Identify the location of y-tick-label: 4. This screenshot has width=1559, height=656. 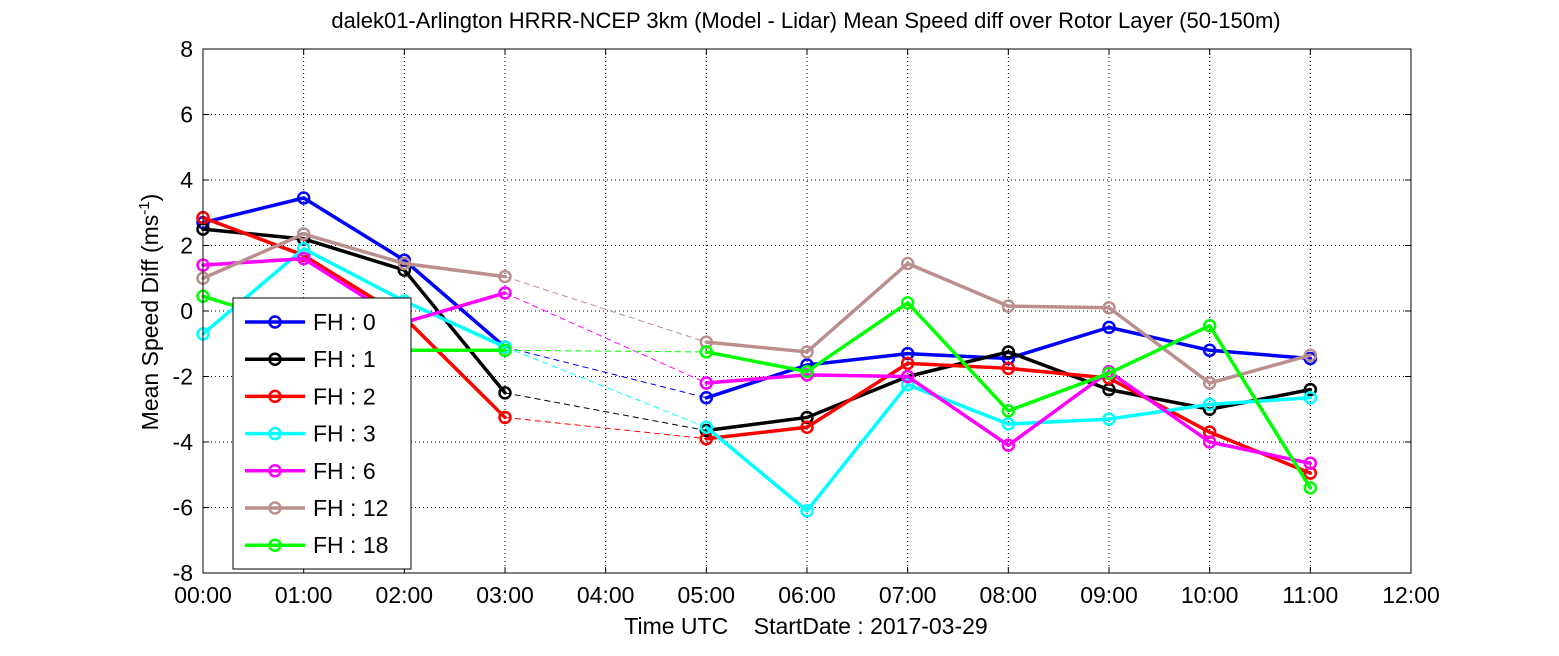
(186, 180).